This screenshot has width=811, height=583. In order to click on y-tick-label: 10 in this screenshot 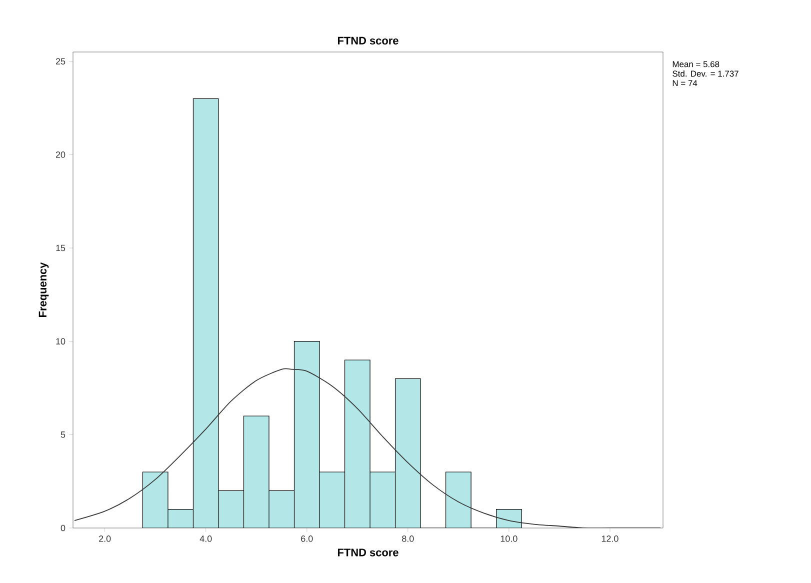, I will do `click(61, 341)`.